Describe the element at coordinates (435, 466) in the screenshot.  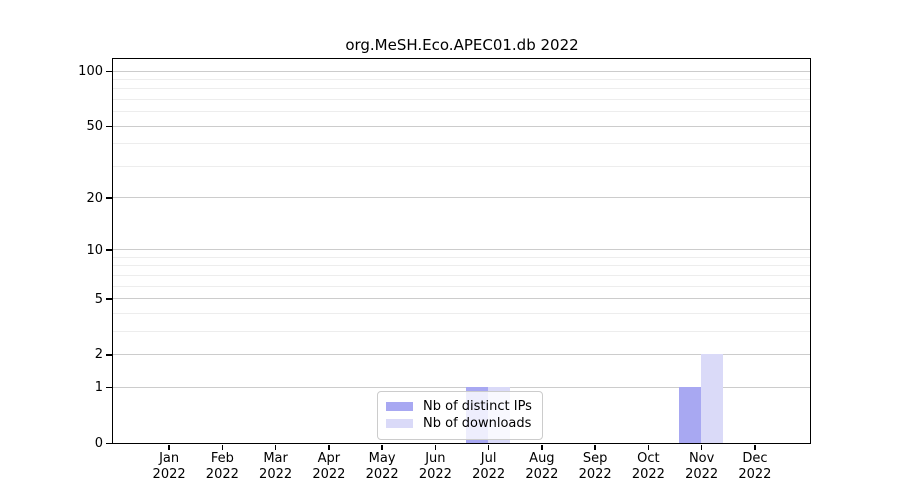
I see `x-axis-tick-label: Jun 2022` at that location.